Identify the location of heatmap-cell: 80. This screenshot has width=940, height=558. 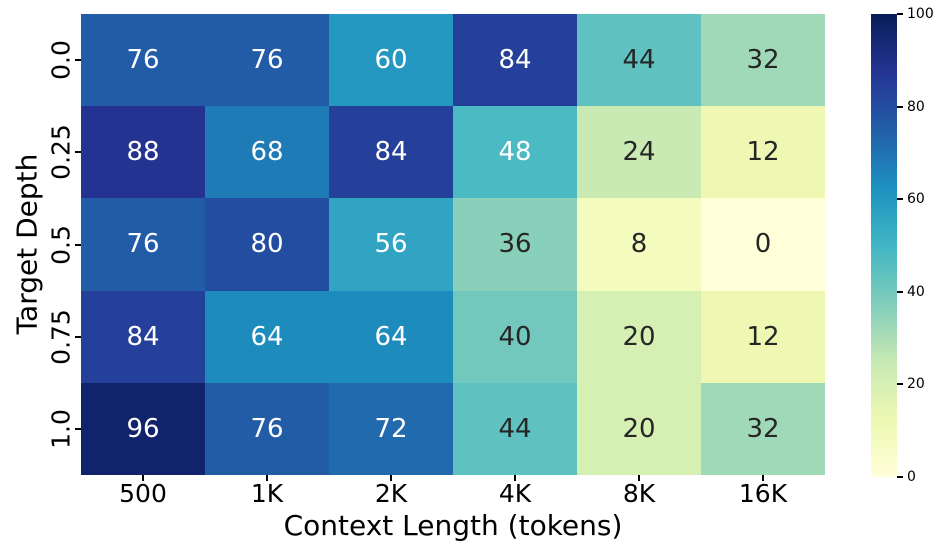
(267, 244).